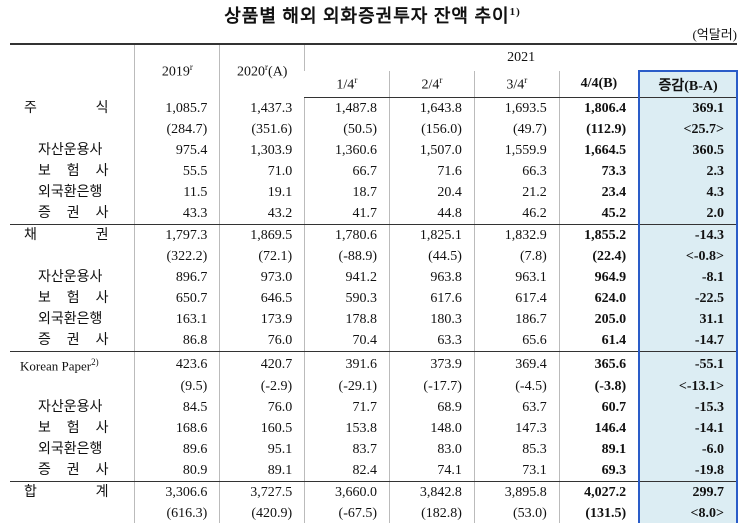  What do you see at coordinates (516, 471) in the screenshot?
I see `cell: 73.1` at bounding box center [516, 471].